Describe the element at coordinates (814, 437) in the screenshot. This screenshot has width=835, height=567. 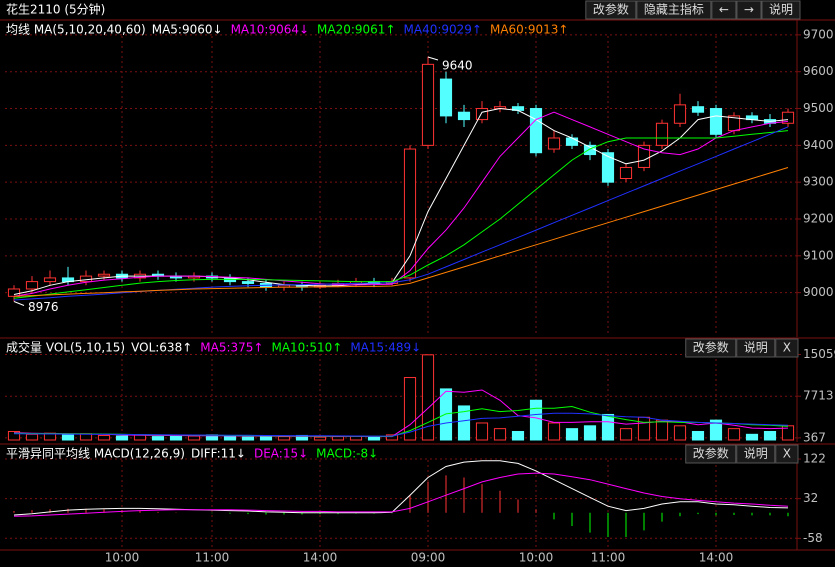
I see `y-tick-label: 367` at that location.